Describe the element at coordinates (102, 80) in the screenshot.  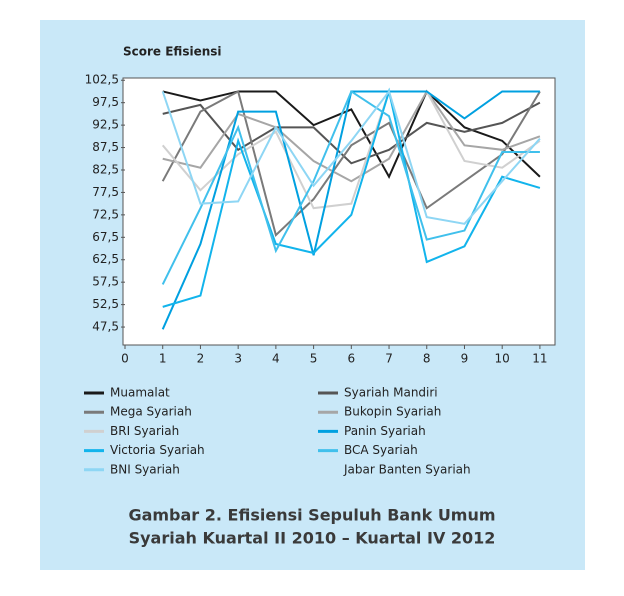
I see `y-tick-label: 102,5` at that location.